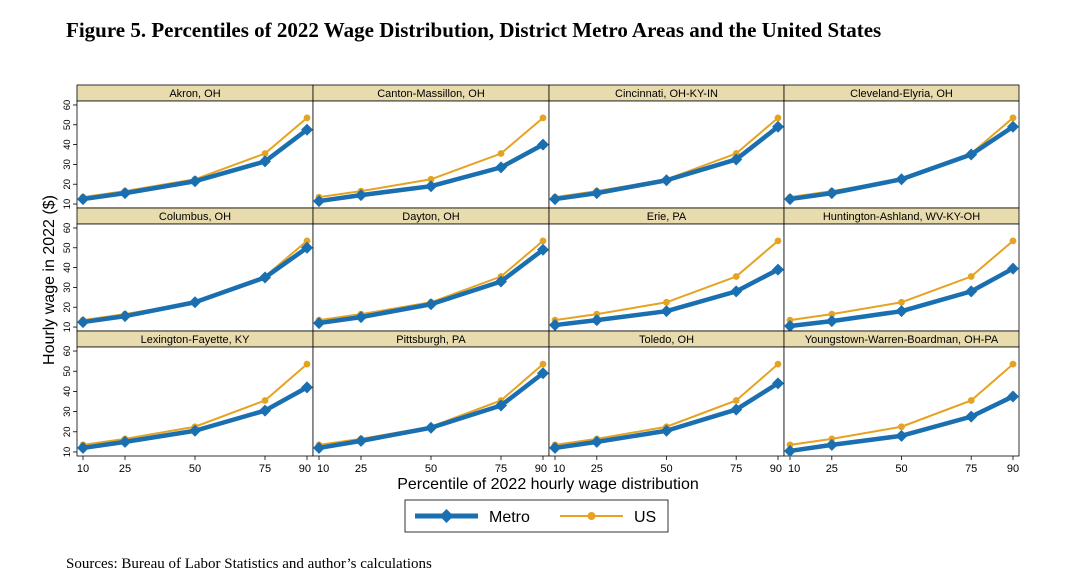  I want to click on legend-metro-marker, so click(446, 516).